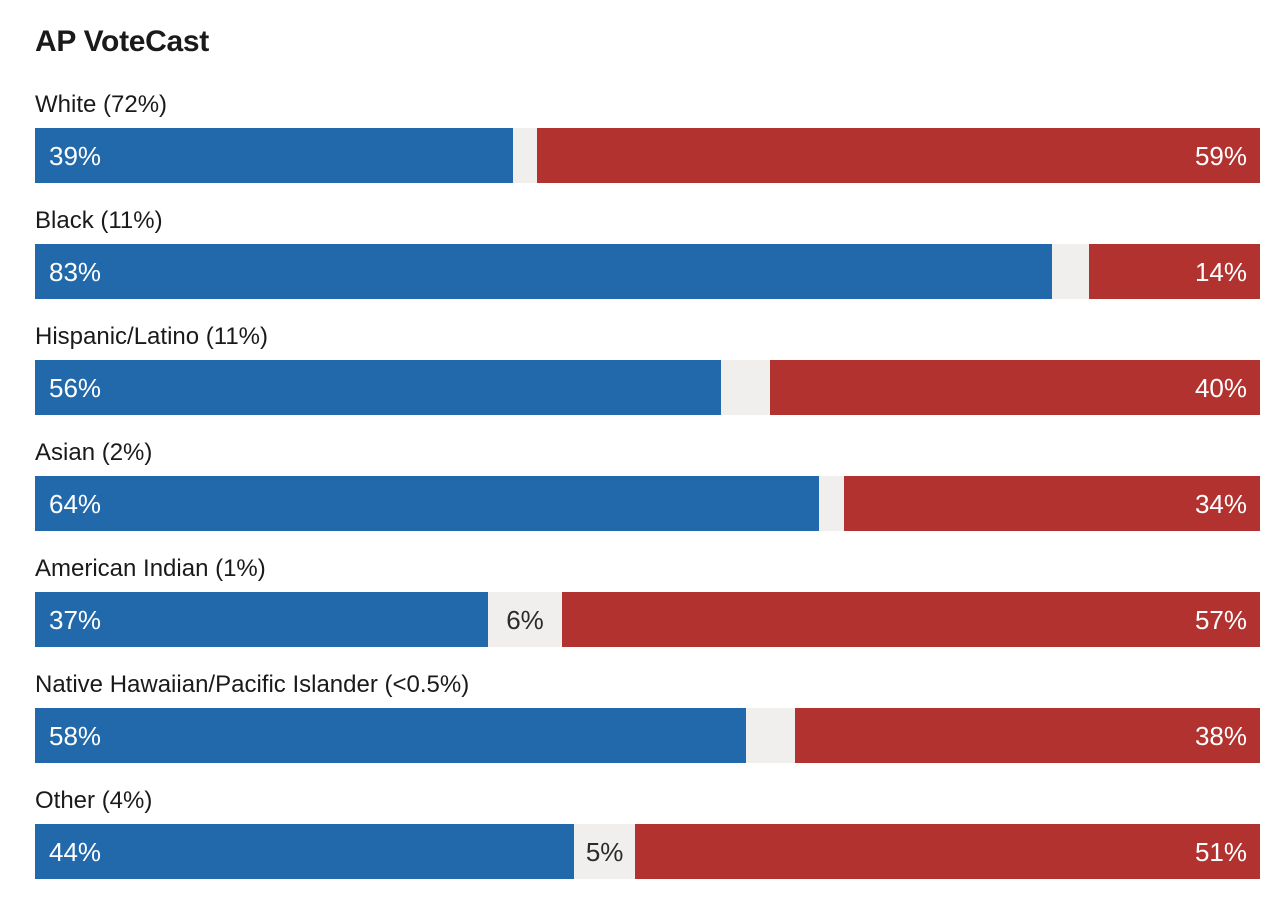 This screenshot has height=914, width=1280. What do you see at coordinates (543, 271) in the screenshot?
I see `blue-bar-segment: 83%` at bounding box center [543, 271].